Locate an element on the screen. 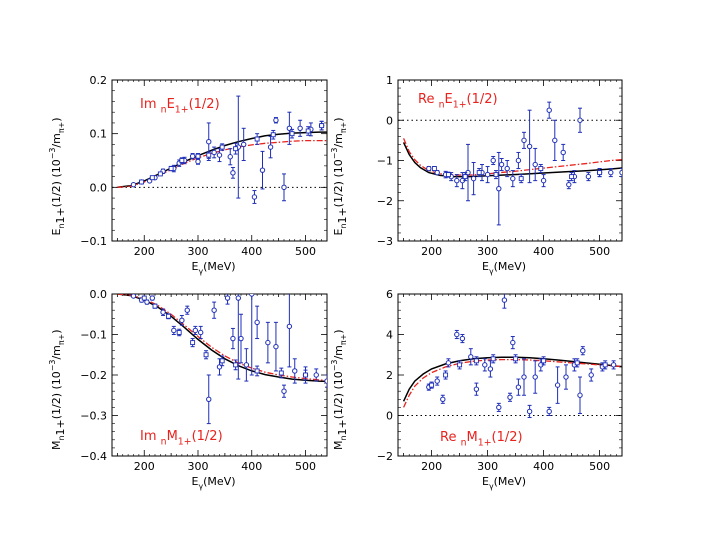  y-tick-label: −0.1 is located at coordinates (93, 335).